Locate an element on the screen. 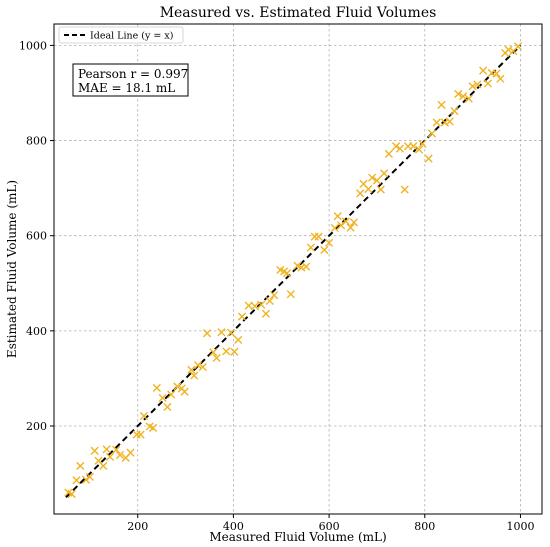 Image resolution: width=550 pixels, height=547 pixels. y-tick-label-2: 600 is located at coordinates (36, 236).